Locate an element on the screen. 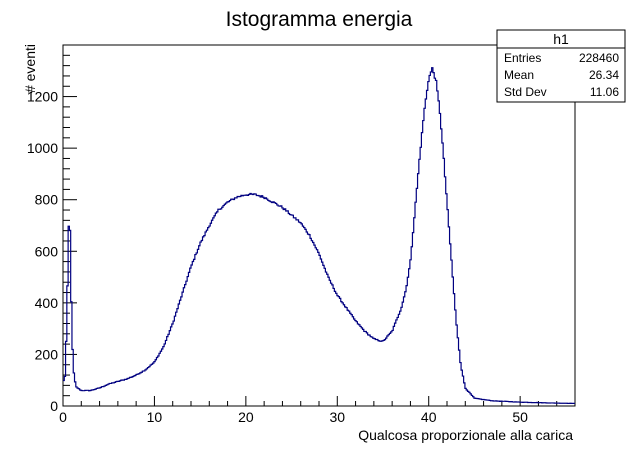 This screenshot has height=453, width=638. y-tick-label: 1000 is located at coordinates (42, 148).